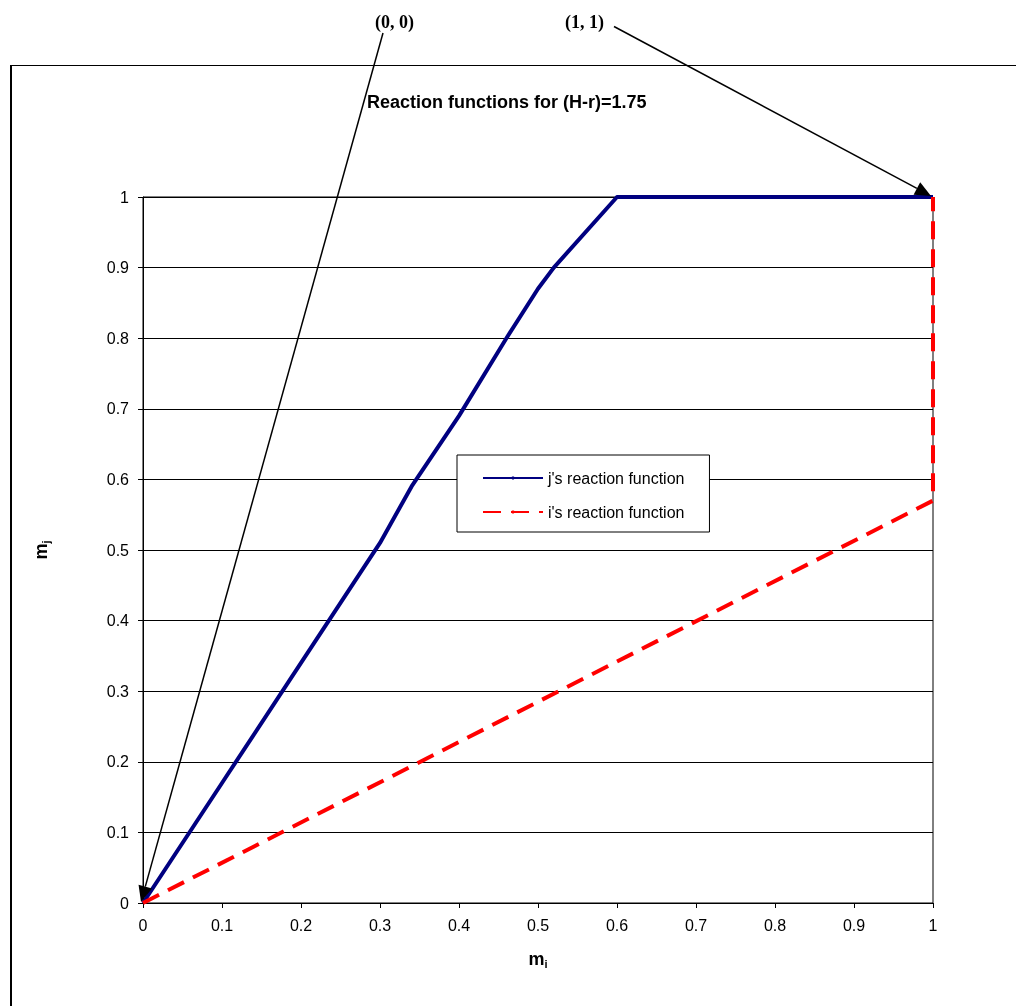 This screenshot has width=1016, height=1006. I want to click on x-tick-label: 0.5, so click(538, 925).